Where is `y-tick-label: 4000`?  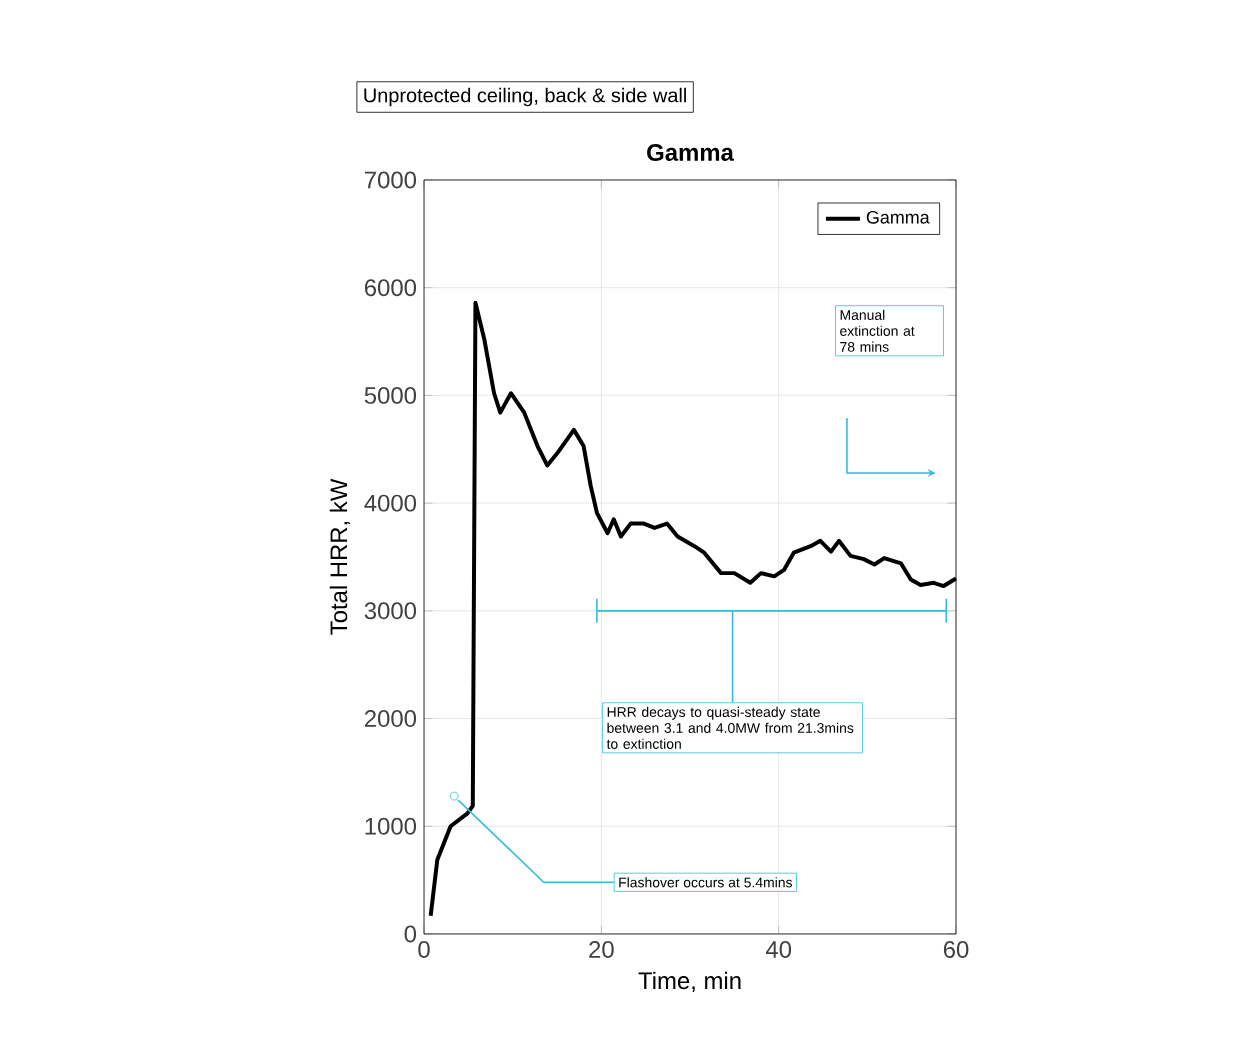
y-tick-label: 4000 is located at coordinates (390, 503).